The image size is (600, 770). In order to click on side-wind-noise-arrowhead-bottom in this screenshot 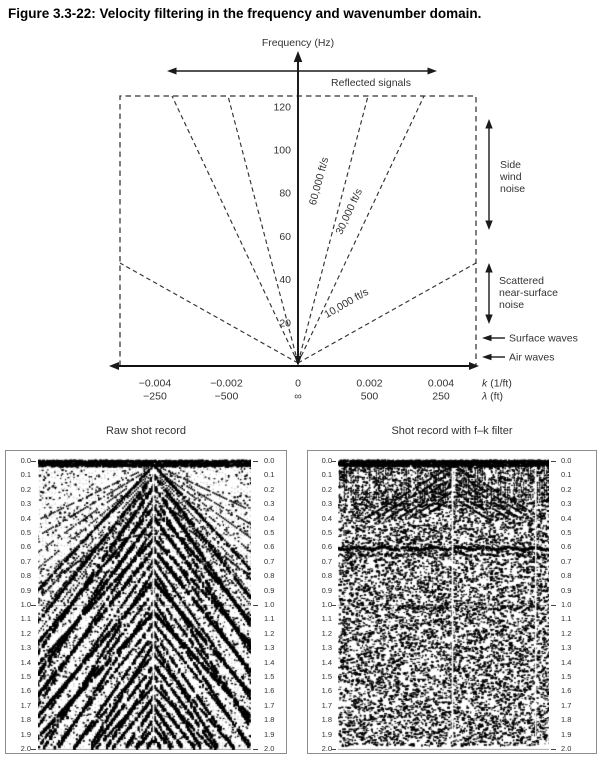, I will do `click(489, 225)`.